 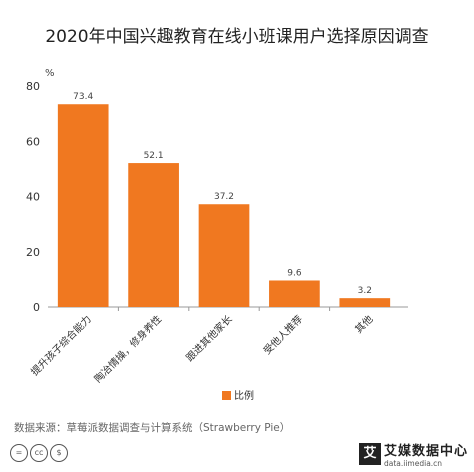 What do you see at coordinates (226, 395) in the screenshot?
I see `legend-swatch` at bounding box center [226, 395].